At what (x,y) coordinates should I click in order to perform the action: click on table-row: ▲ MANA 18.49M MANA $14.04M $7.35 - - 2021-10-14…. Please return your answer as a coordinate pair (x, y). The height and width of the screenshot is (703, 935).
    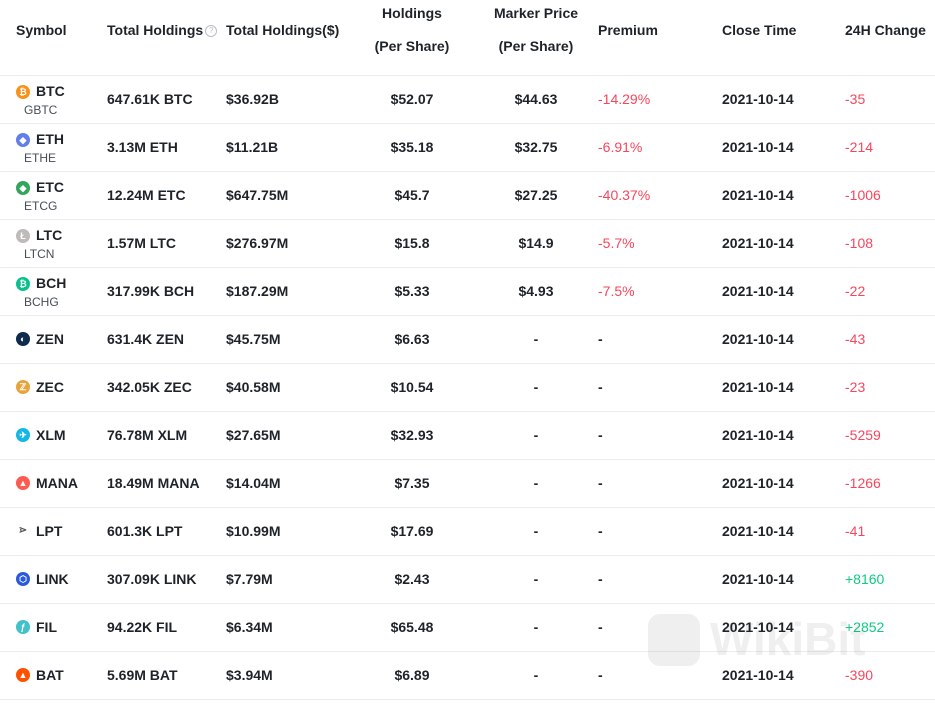
    Looking at the image, I should click on (467, 484).